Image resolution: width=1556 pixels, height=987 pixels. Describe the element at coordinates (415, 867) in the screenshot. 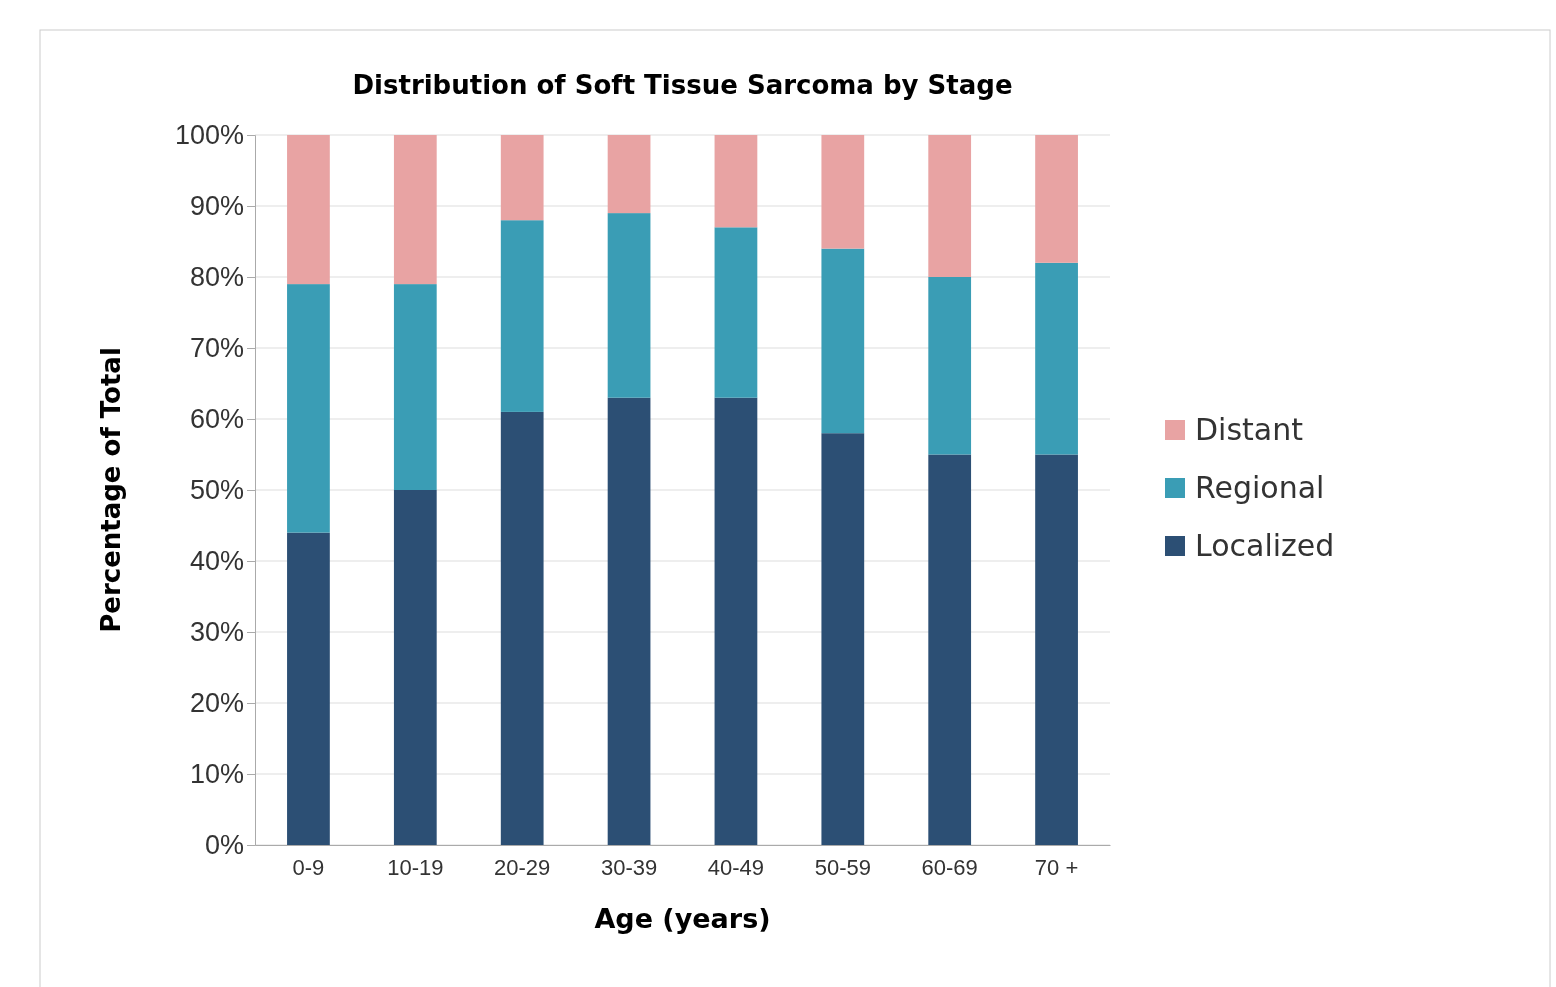

I see `x-tick-label: 10-19` at that location.